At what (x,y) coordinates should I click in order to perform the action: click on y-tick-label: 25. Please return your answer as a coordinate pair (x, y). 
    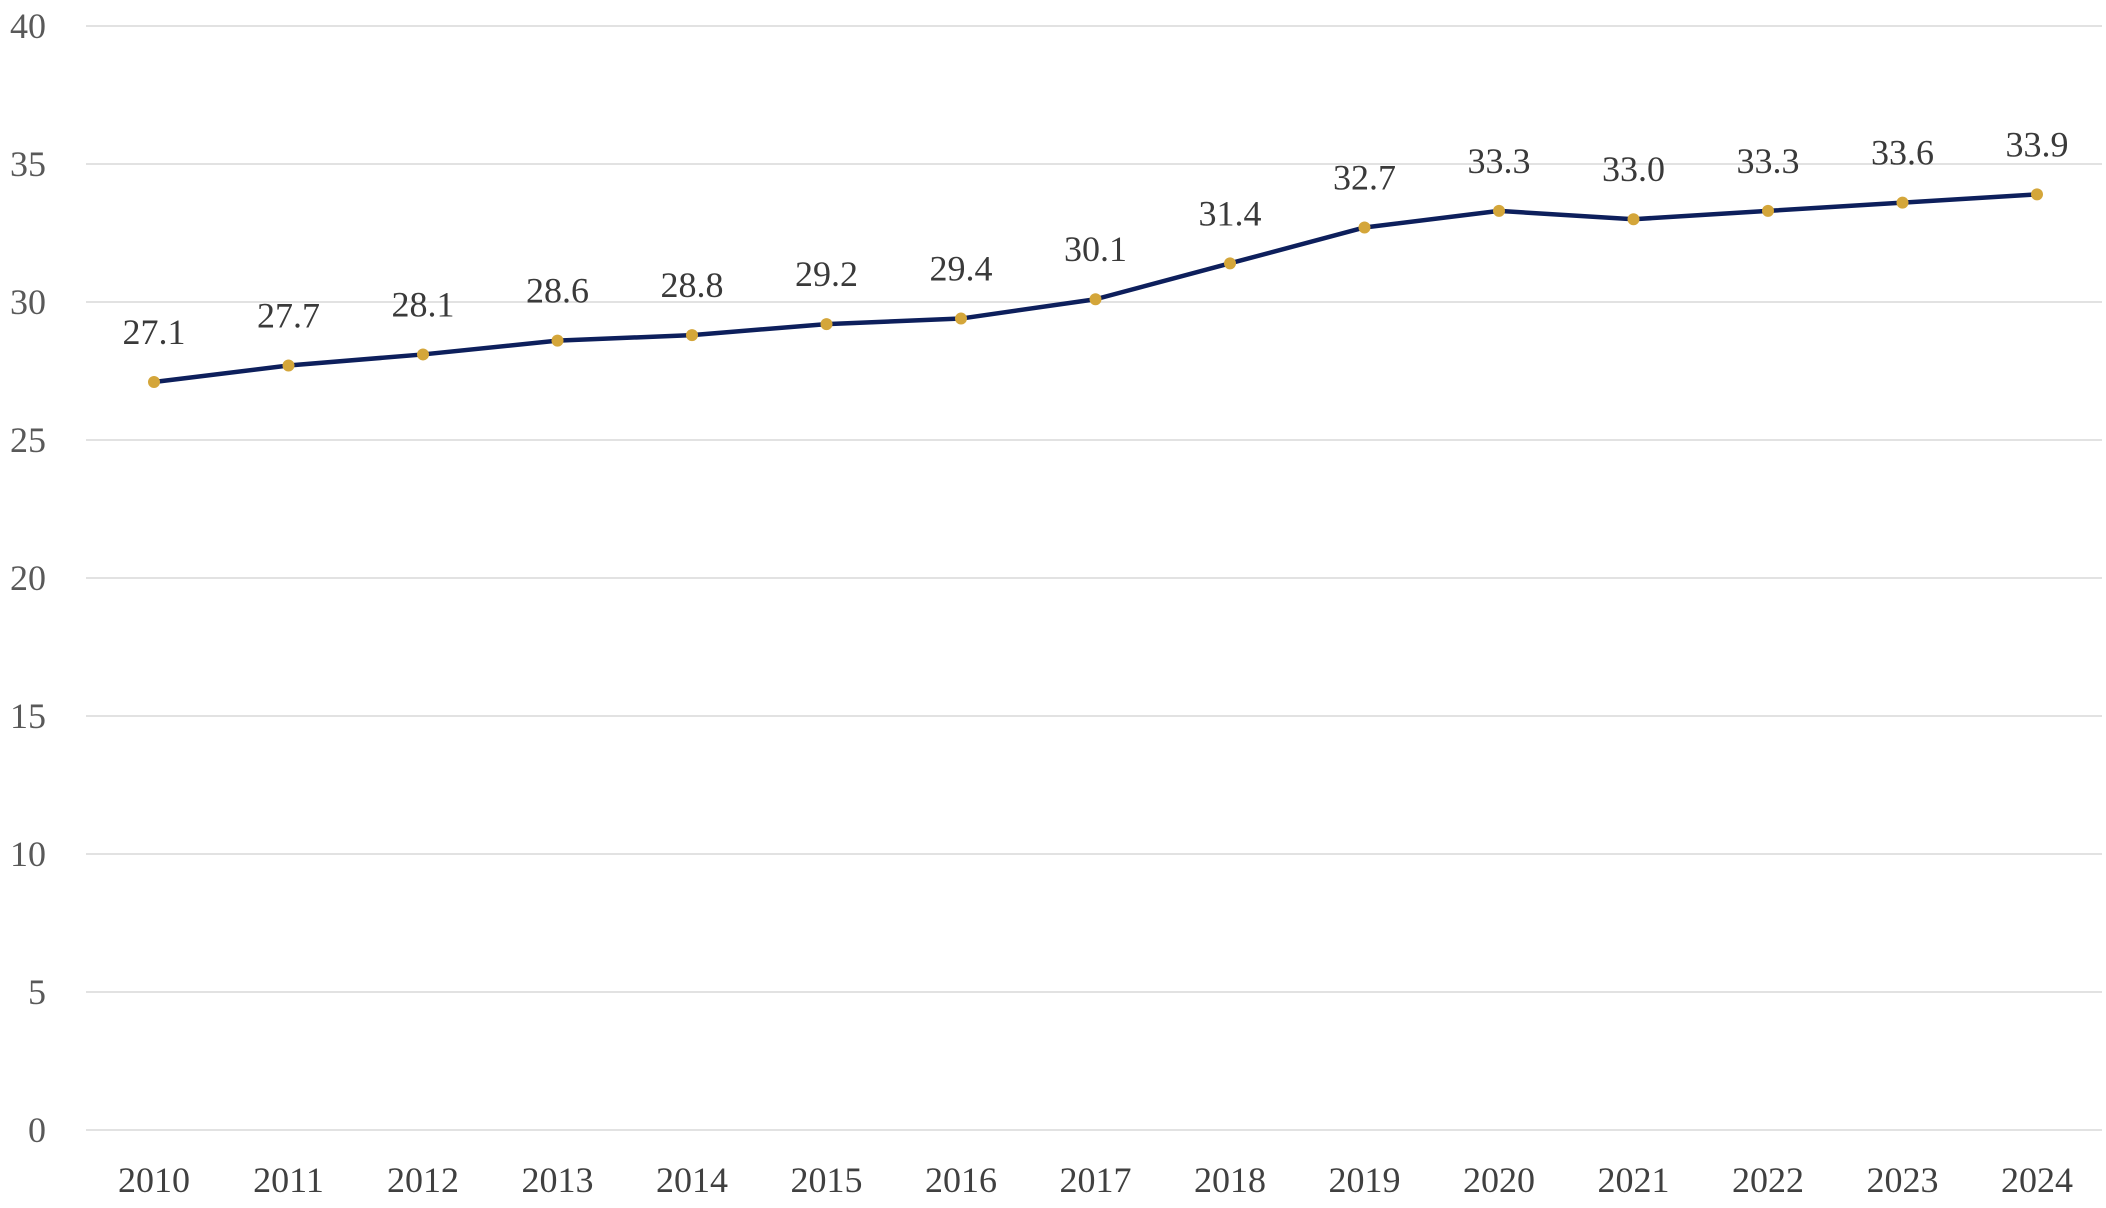
    Looking at the image, I should click on (28, 440).